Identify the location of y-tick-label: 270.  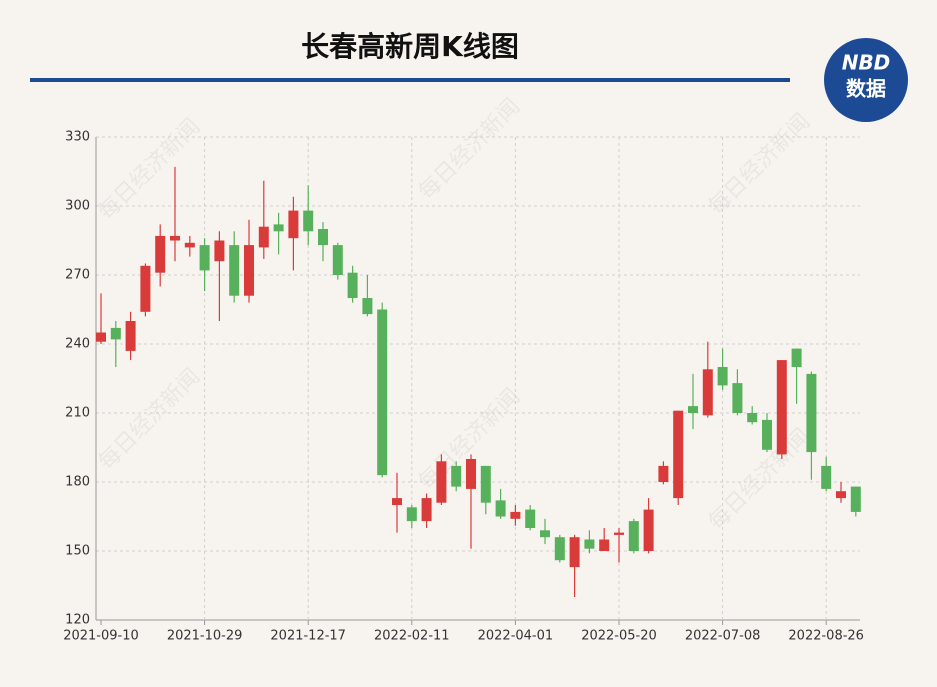
(77, 275).